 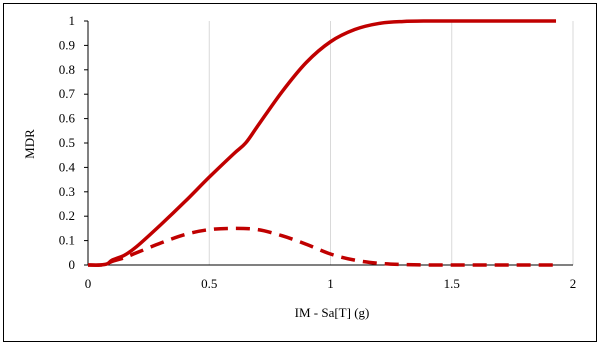 What do you see at coordinates (67, 215) in the screenshot?
I see `y-tick-label-2: 0.2` at bounding box center [67, 215].